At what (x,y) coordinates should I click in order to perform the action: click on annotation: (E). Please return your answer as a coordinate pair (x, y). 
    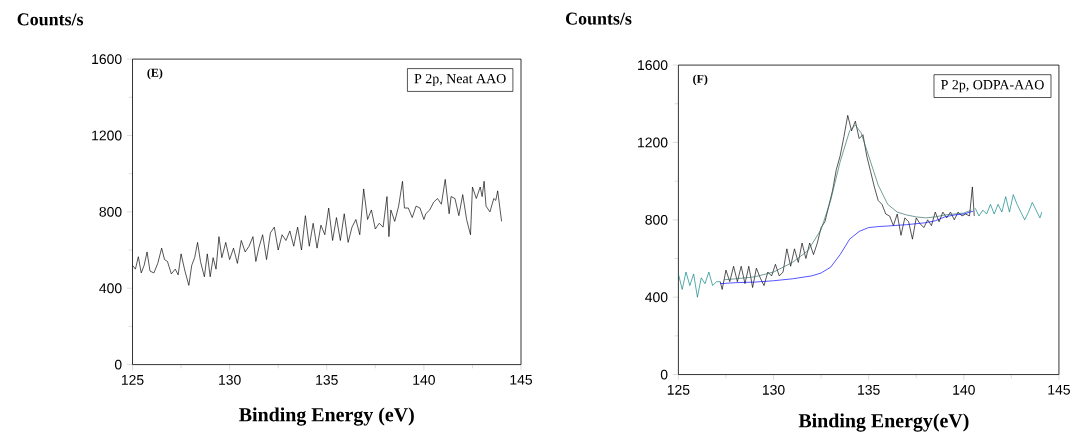
    Looking at the image, I should click on (155, 74).